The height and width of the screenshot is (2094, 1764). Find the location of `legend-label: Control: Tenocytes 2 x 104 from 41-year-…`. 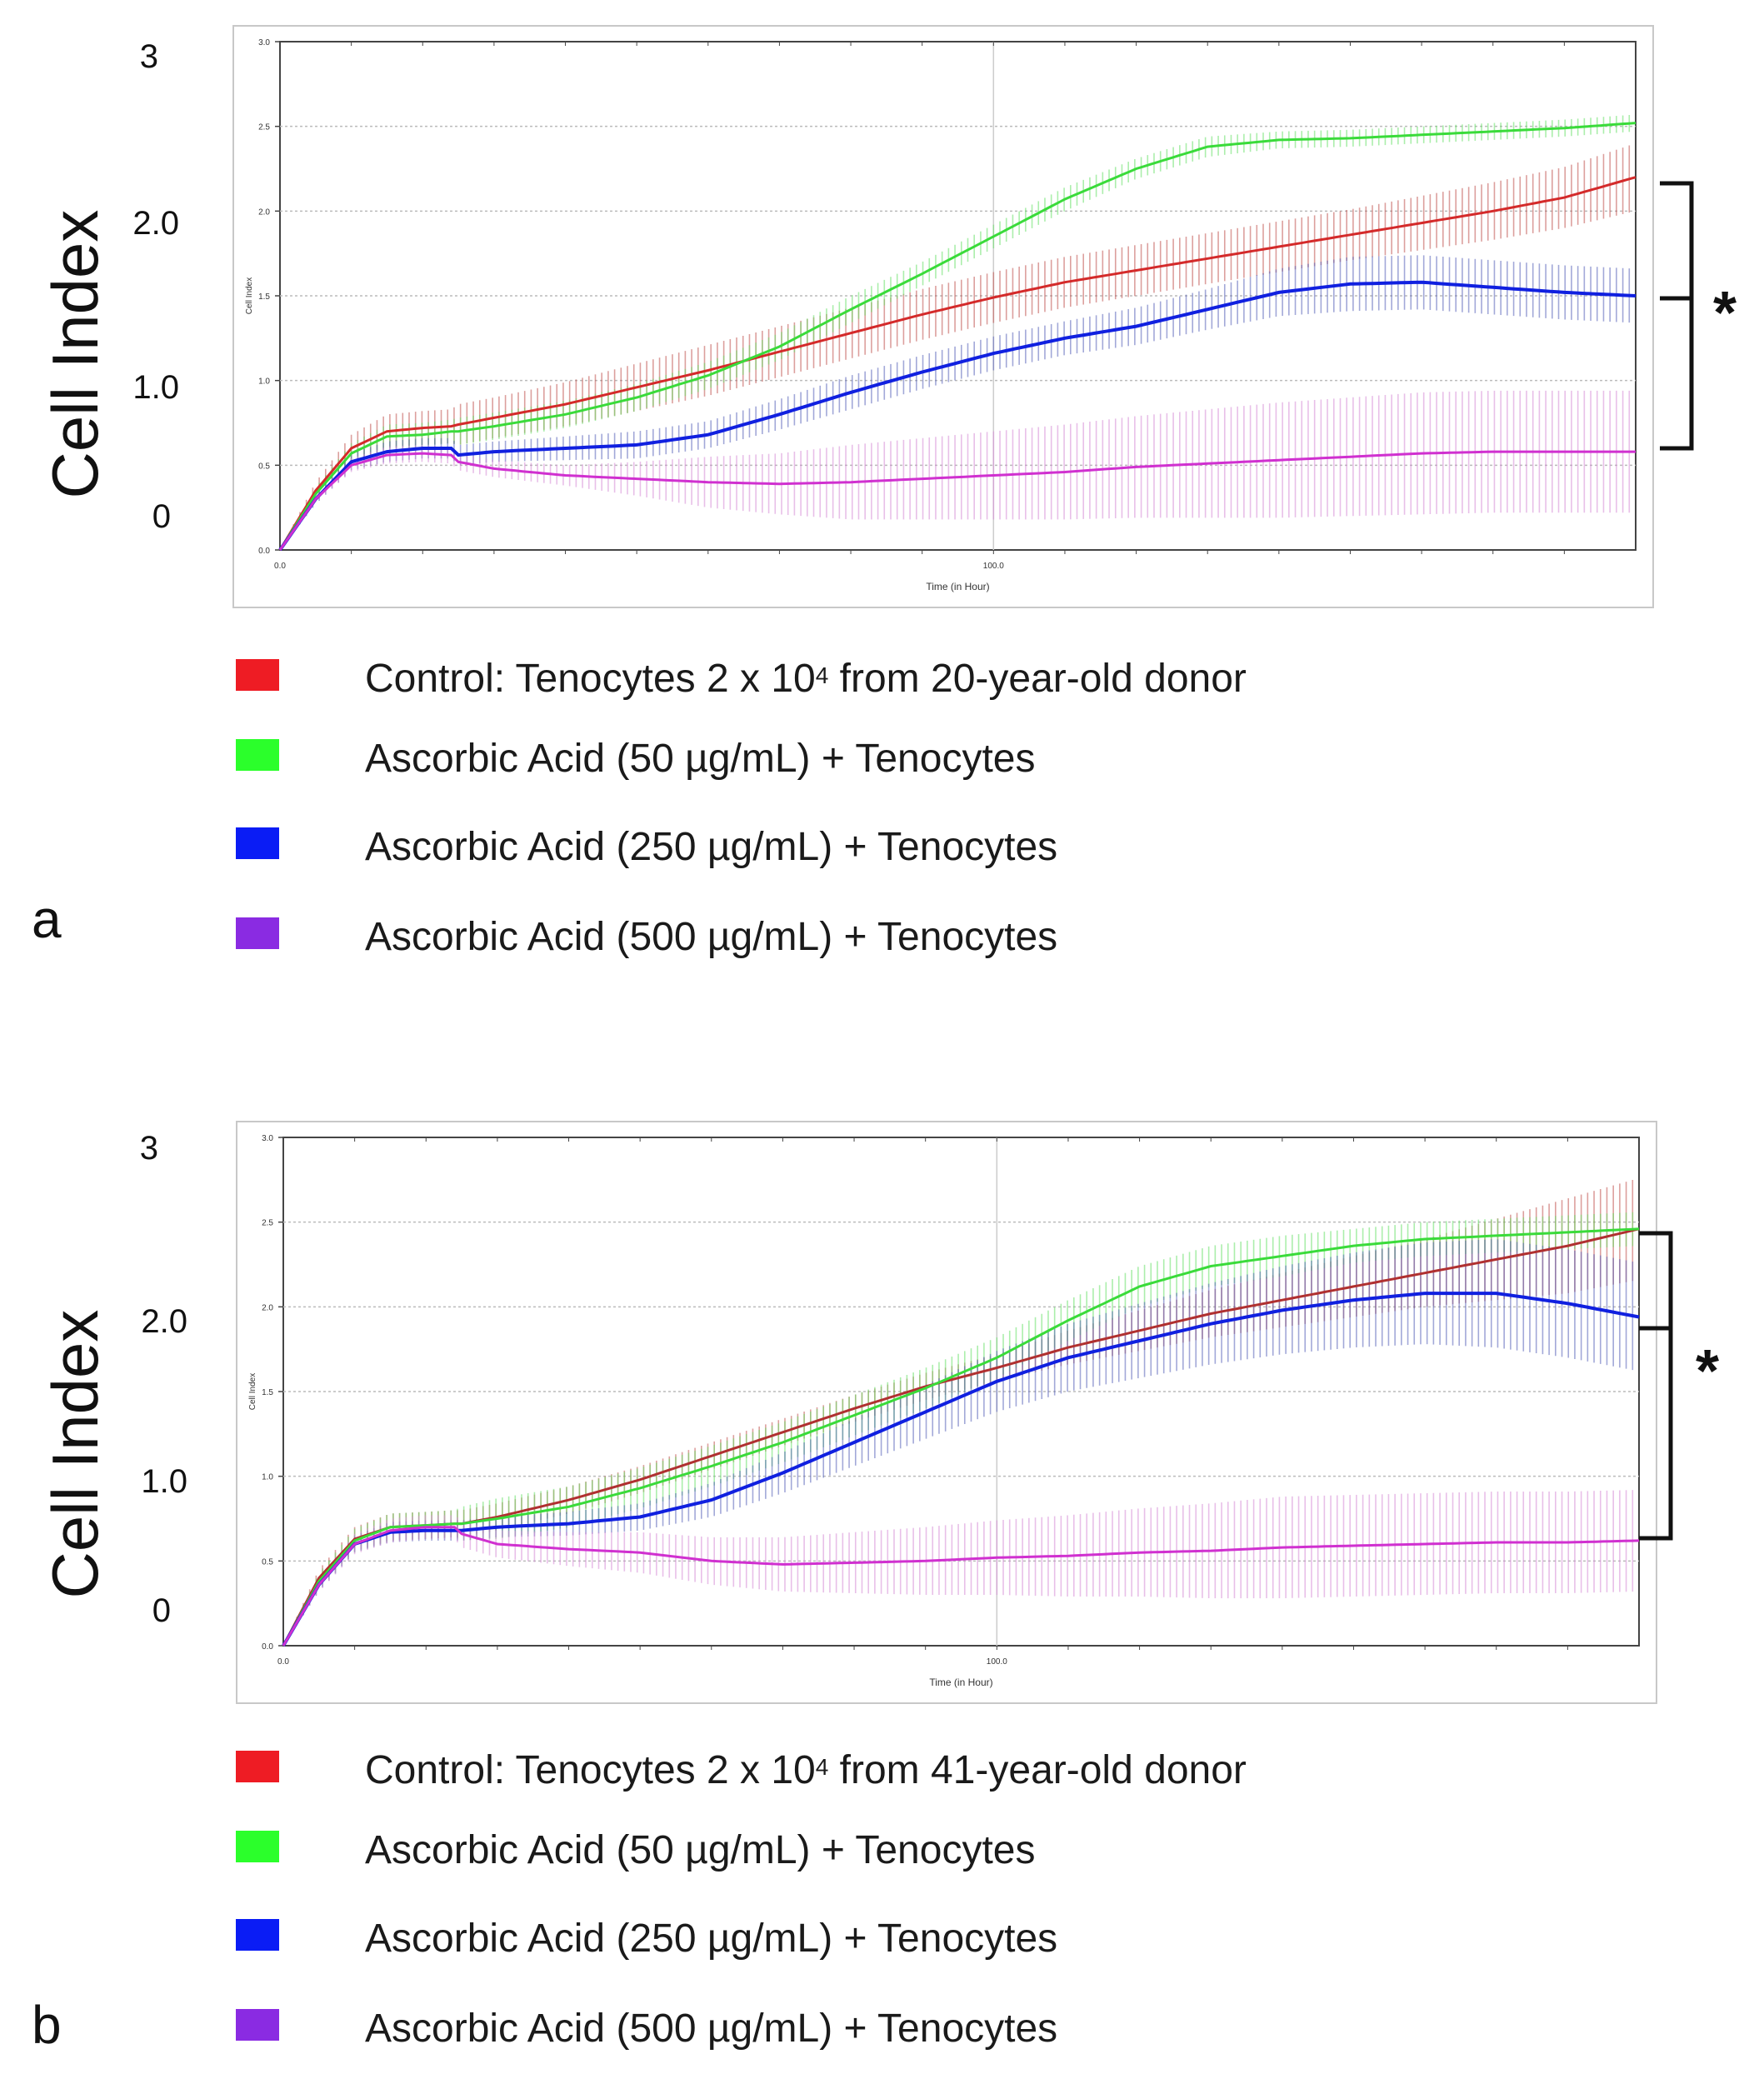

legend-label: Control: Tenocytes 2 x 104 from 41-year-… is located at coordinates (806, 1771).